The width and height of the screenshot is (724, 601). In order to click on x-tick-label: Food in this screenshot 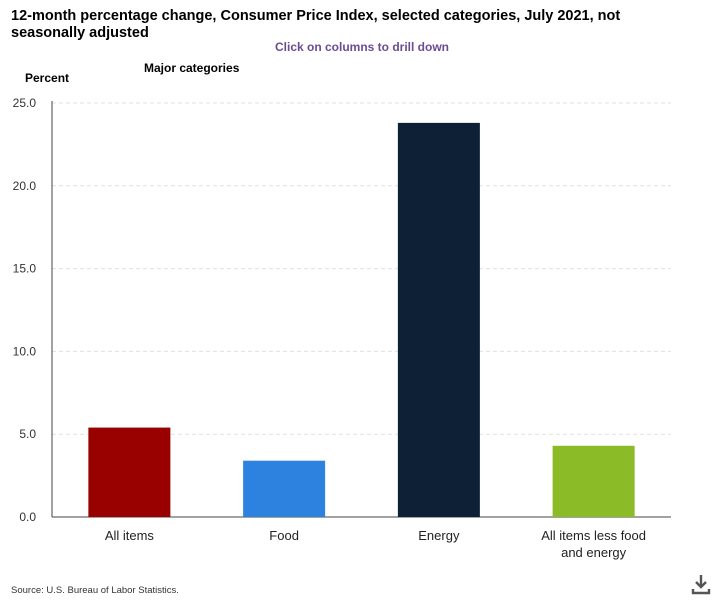, I will do `click(284, 535)`.